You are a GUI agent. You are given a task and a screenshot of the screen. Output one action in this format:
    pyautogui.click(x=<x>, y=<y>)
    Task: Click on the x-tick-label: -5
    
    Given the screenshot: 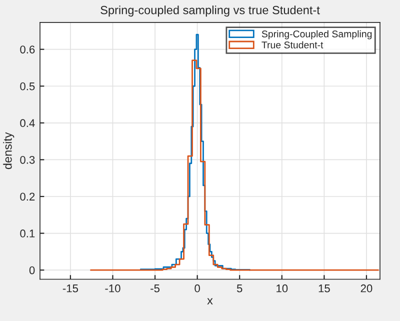 What is the action you would take?
    pyautogui.click(x=155, y=288)
    